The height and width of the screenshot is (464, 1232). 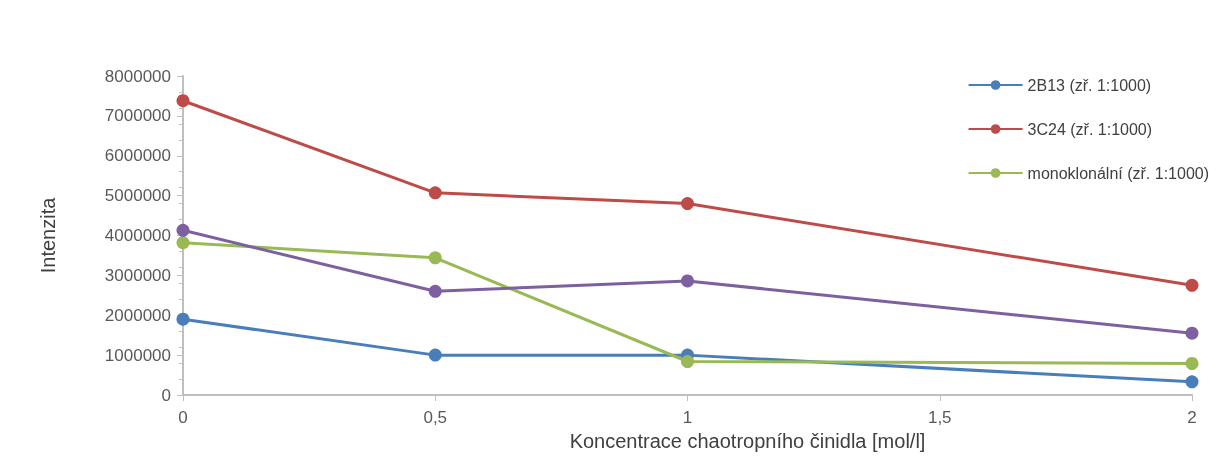 What do you see at coordinates (1118, 173) in the screenshot?
I see `legend-label: monoklonální (zř. 1:1000)` at bounding box center [1118, 173].